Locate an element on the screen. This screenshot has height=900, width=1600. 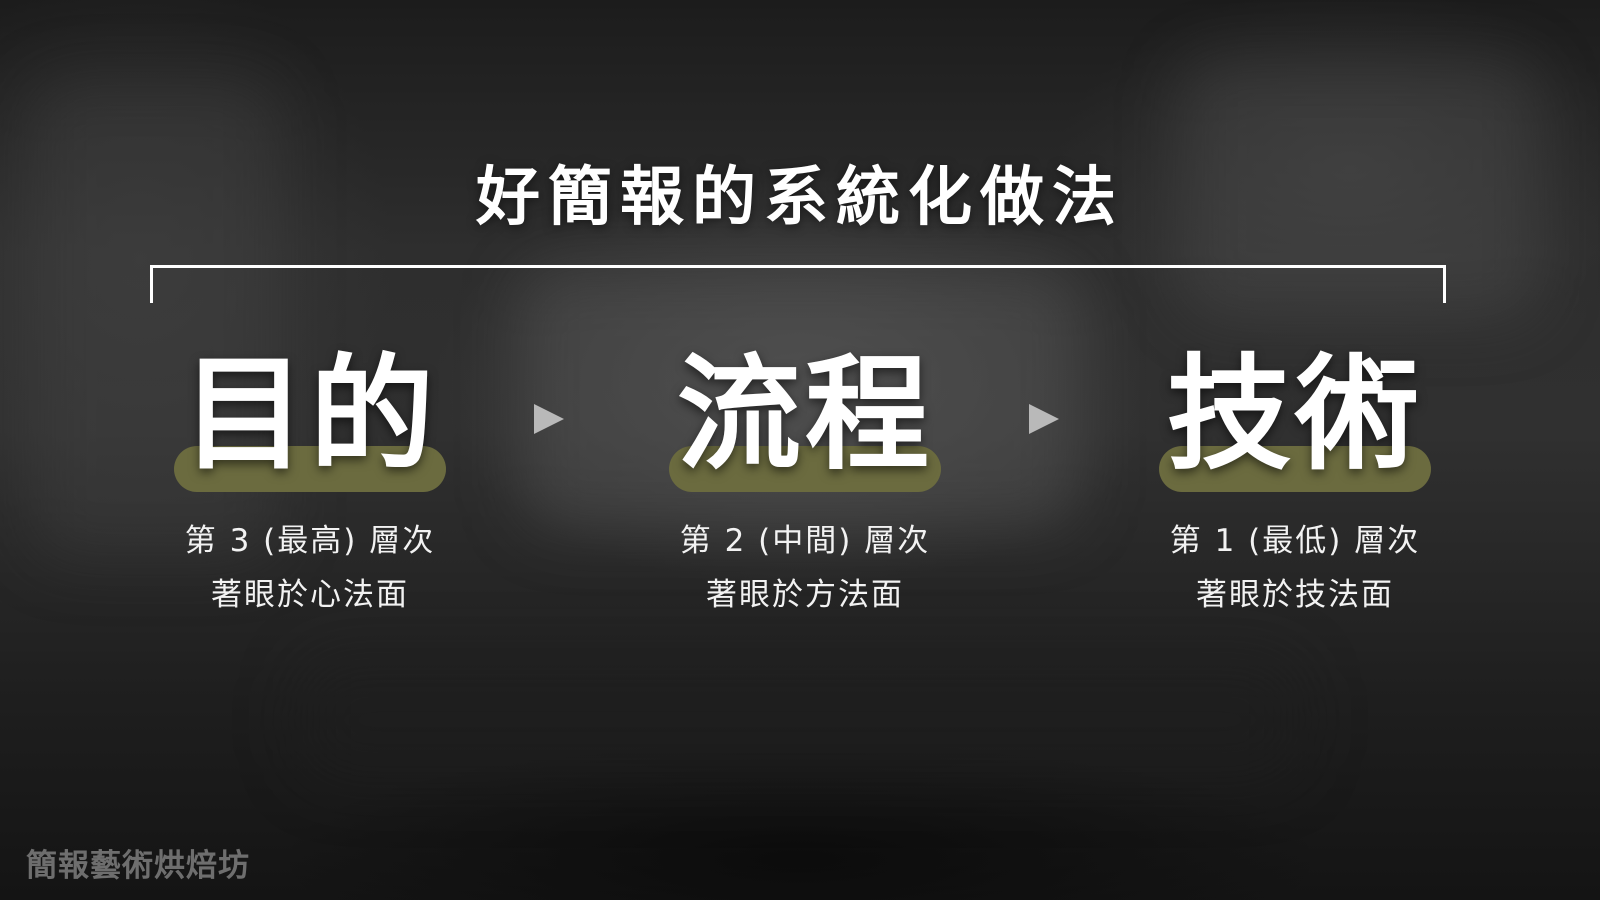
step-column-purpose: 目的 第 3 (最高) 層次 著眼於心法面 is located at coordinates (310, 481).